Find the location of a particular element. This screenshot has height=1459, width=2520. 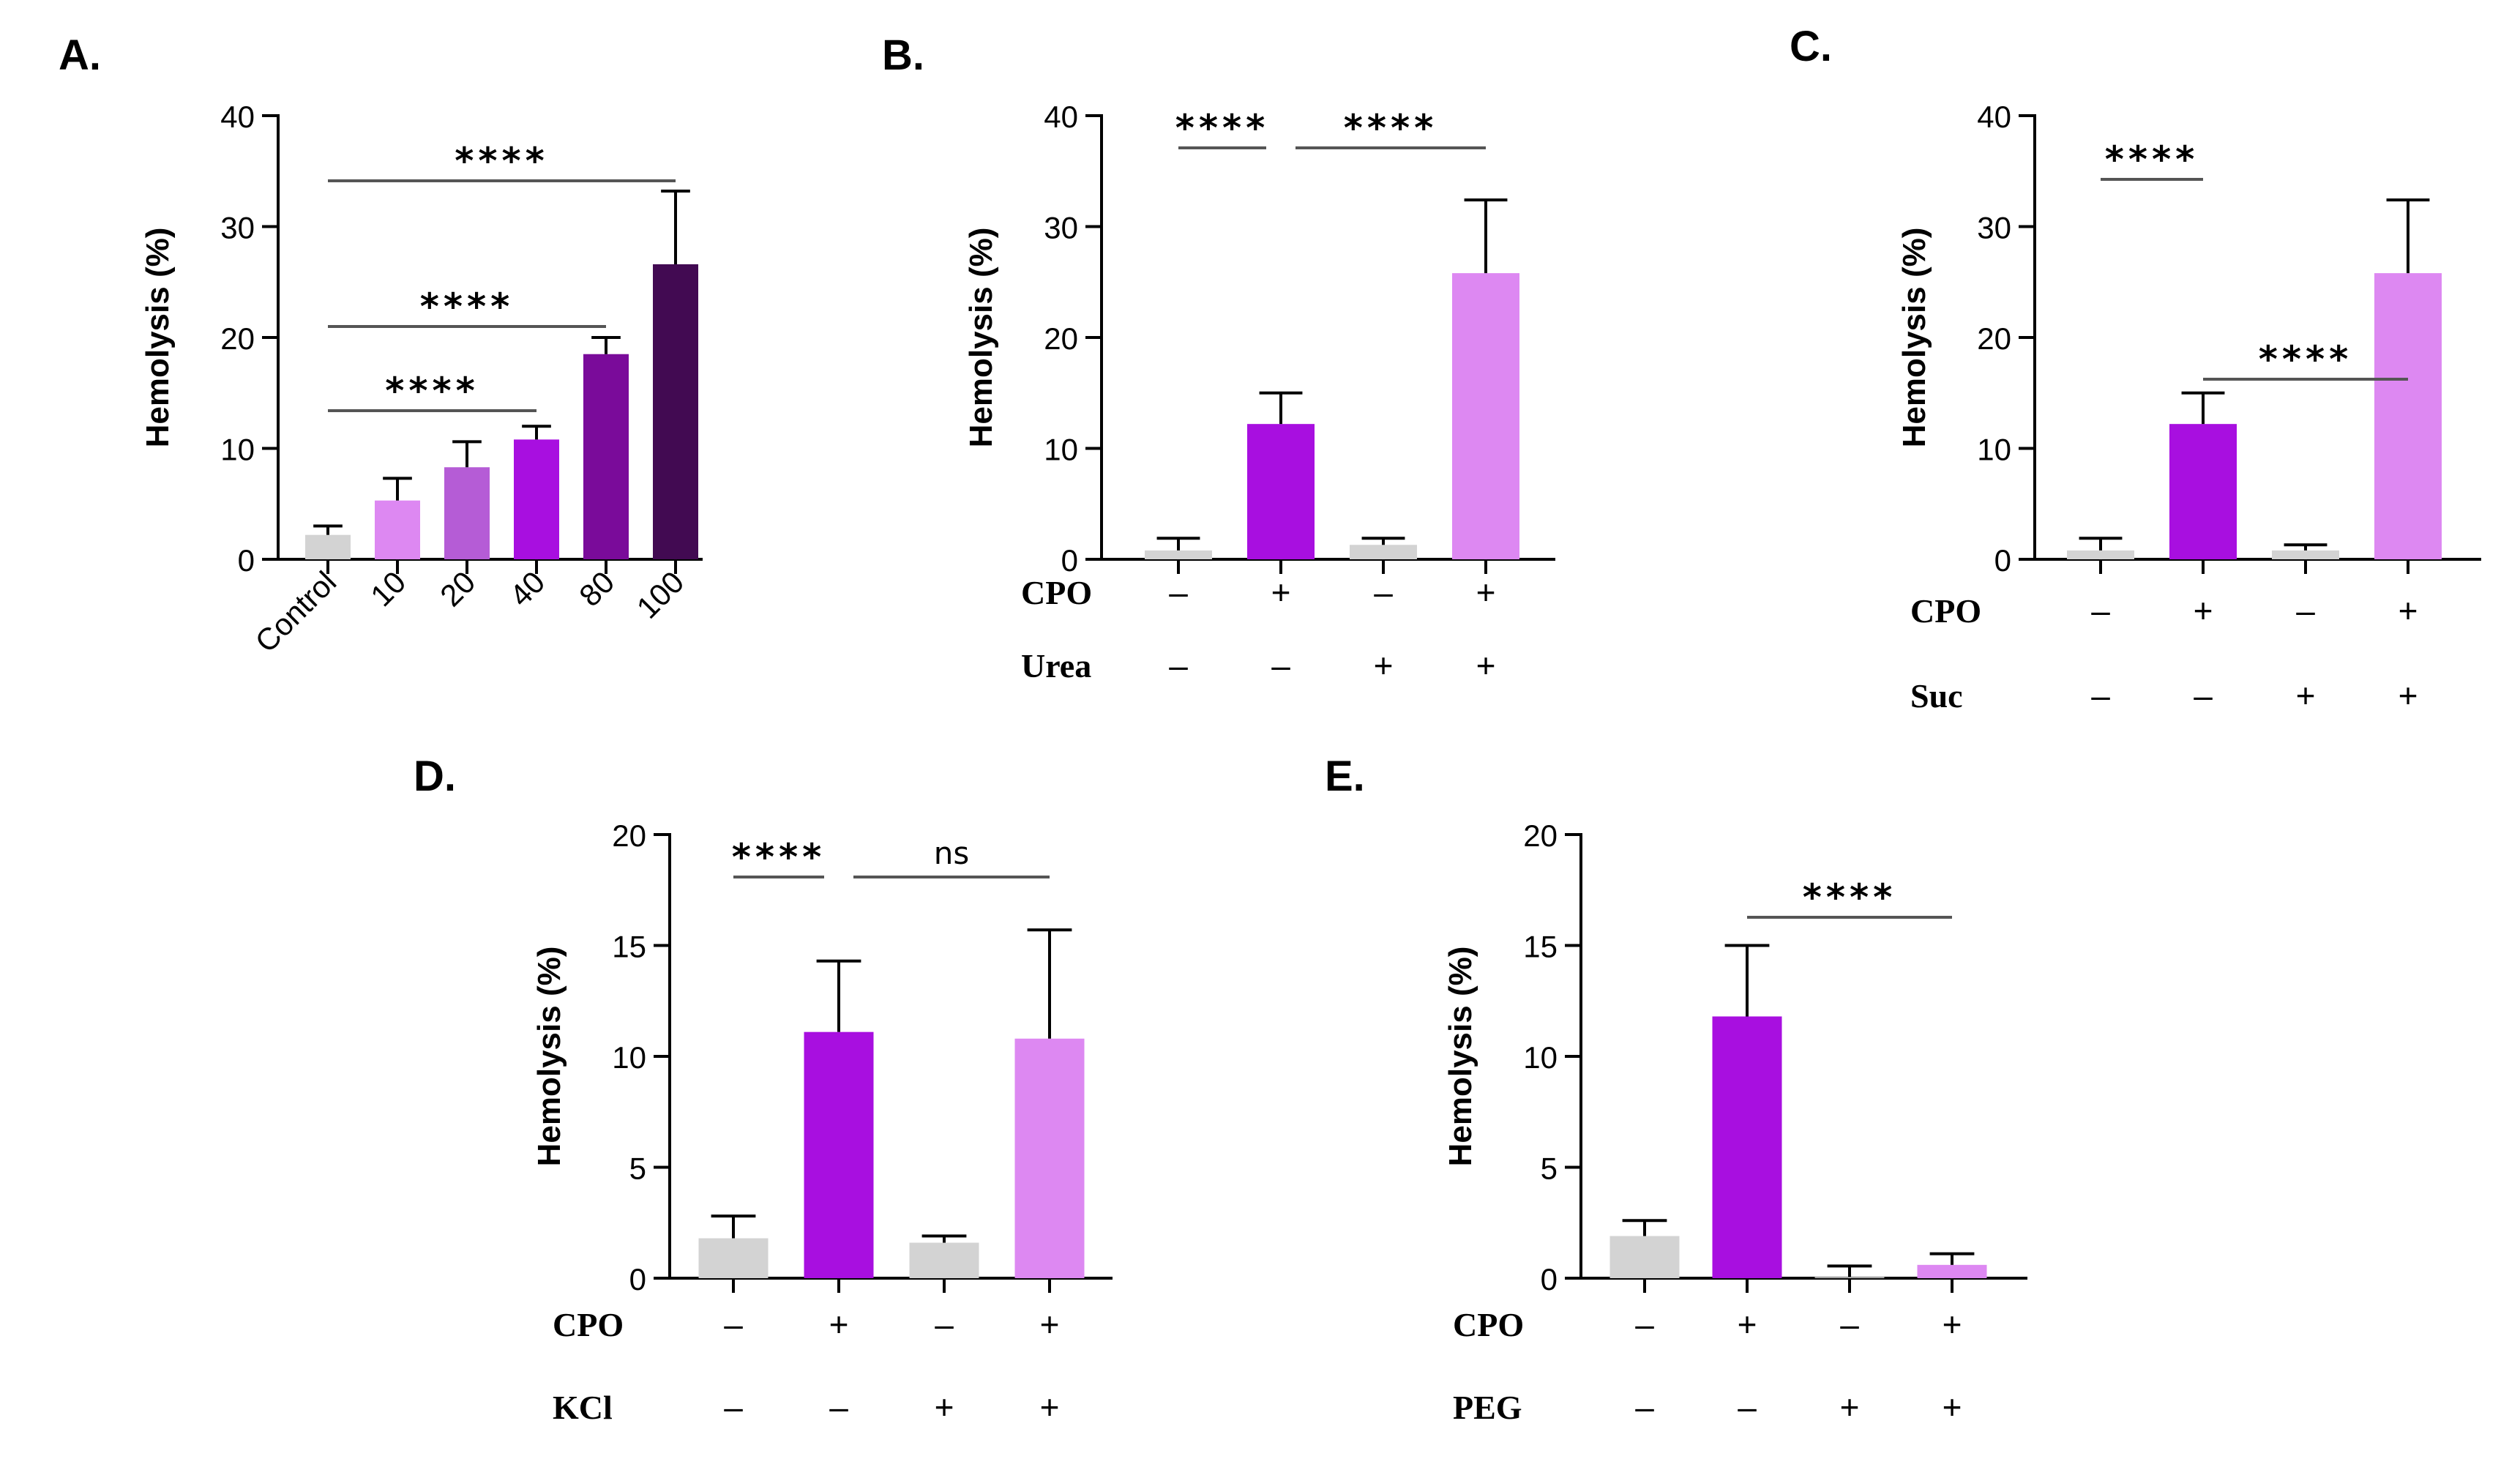

category-label: 80 is located at coordinates (597, 588).